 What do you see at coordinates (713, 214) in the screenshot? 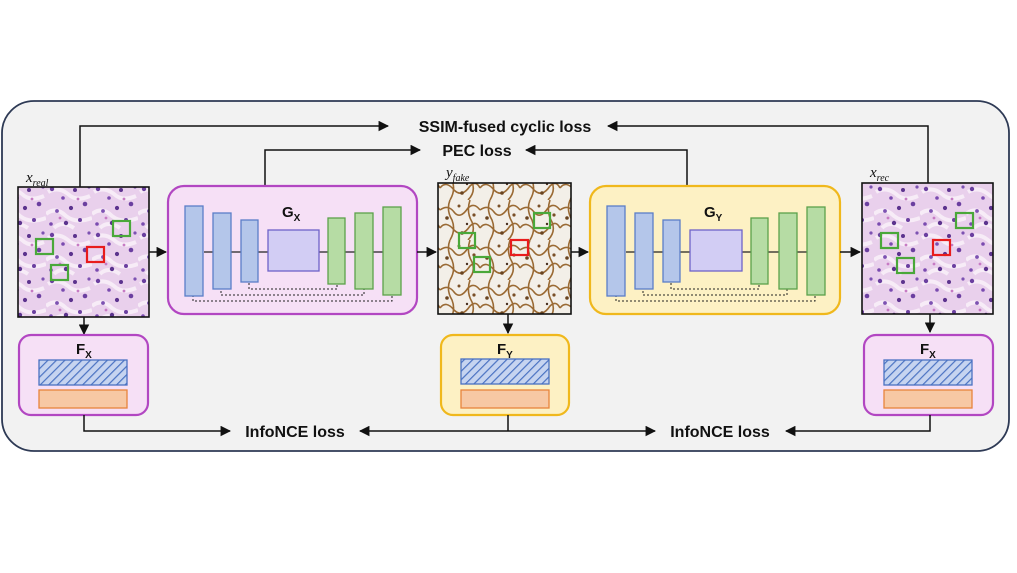
I see `gy-label: GY` at bounding box center [713, 214].